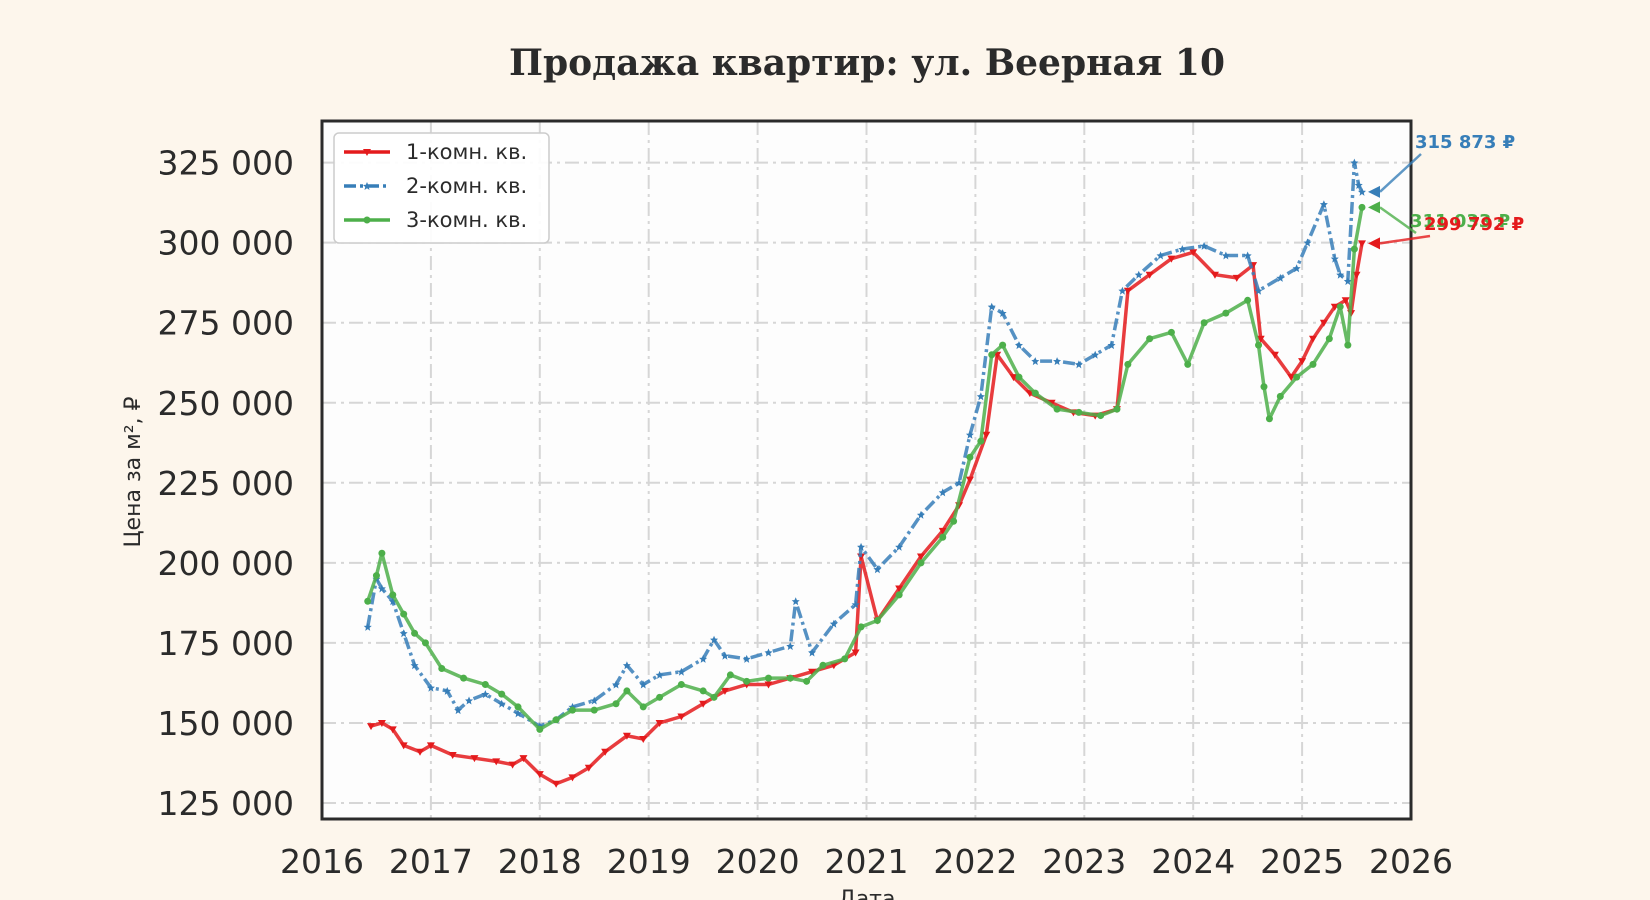  What do you see at coordinates (649, 861) in the screenshot?
I see `x-tick-label: 2019` at bounding box center [649, 861].